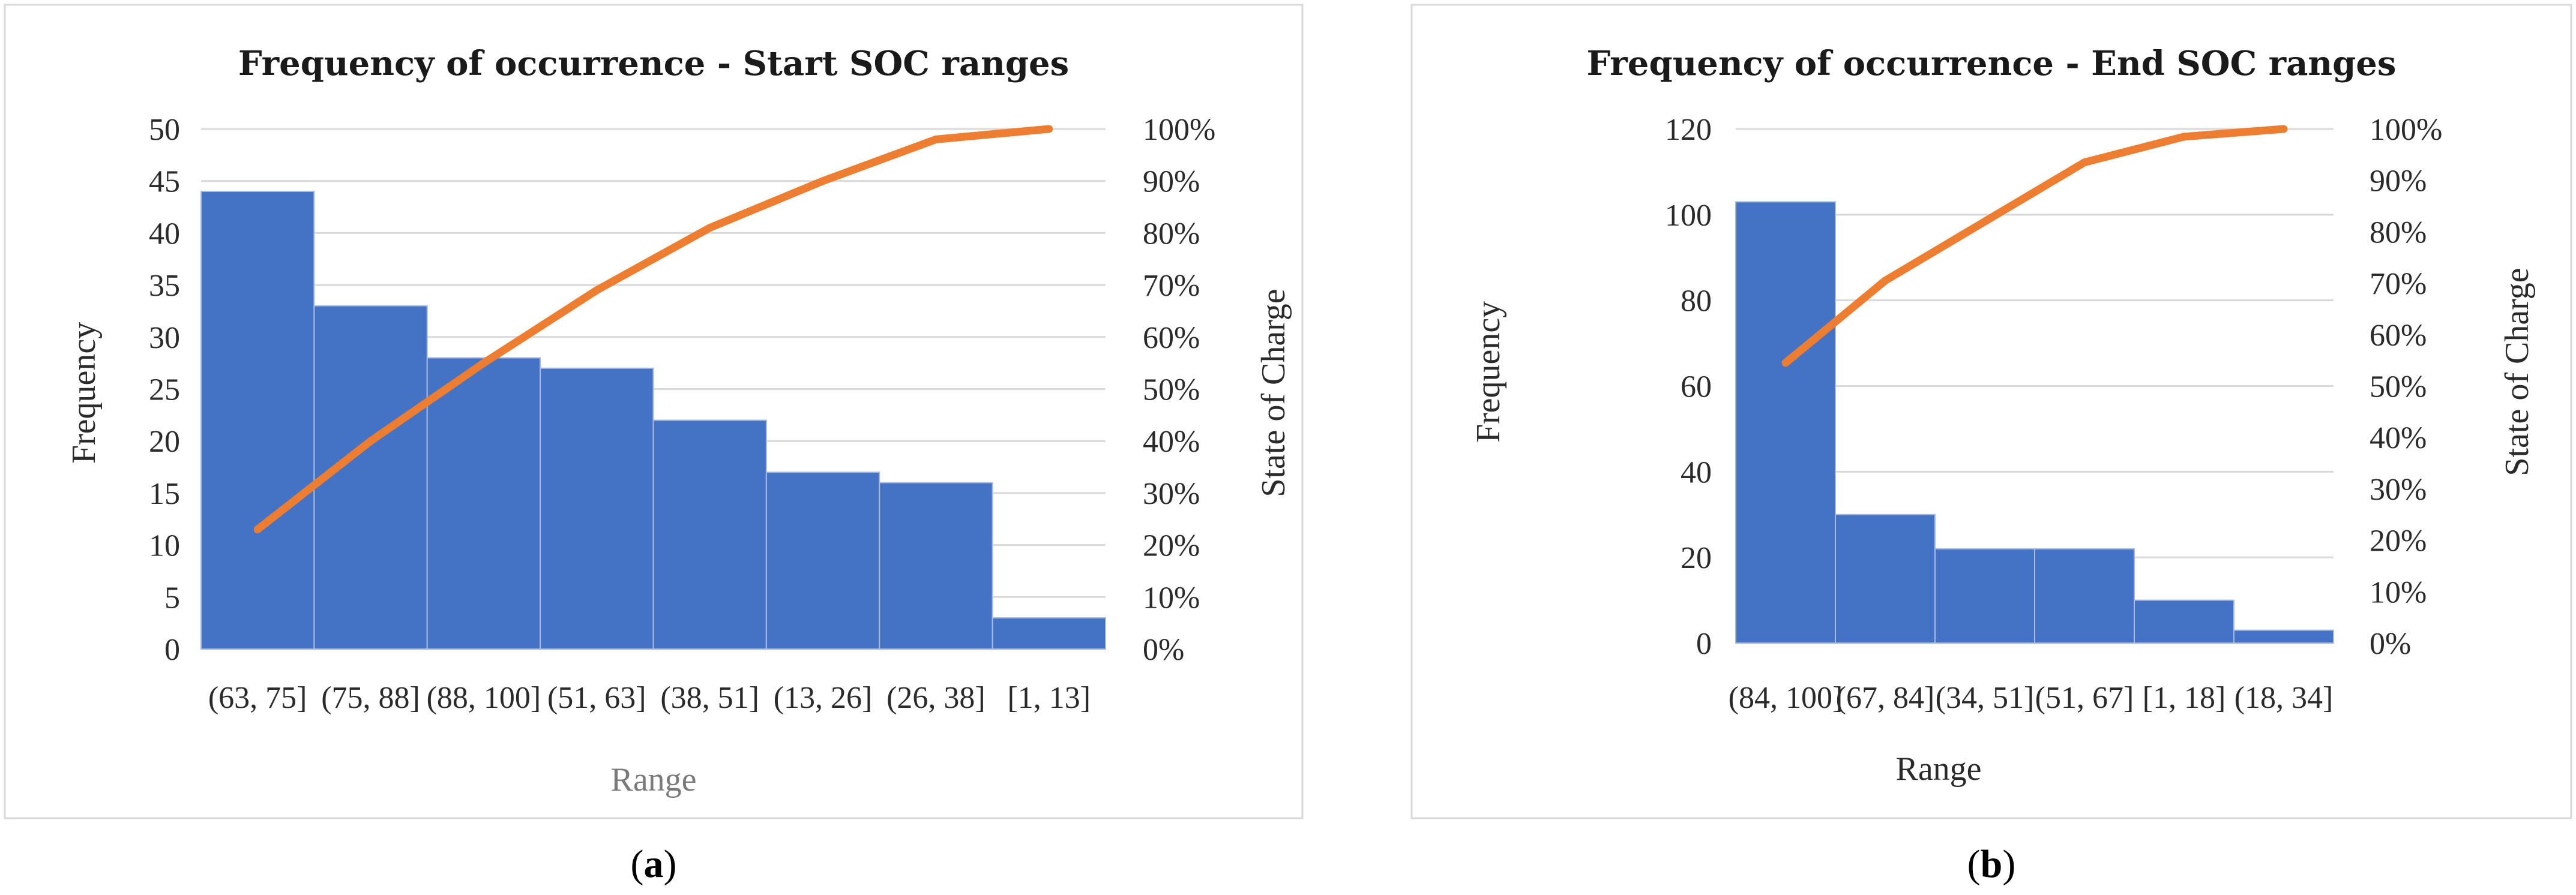 The image size is (2576, 895). I want to click on y-tick-label: 15, so click(164, 494).